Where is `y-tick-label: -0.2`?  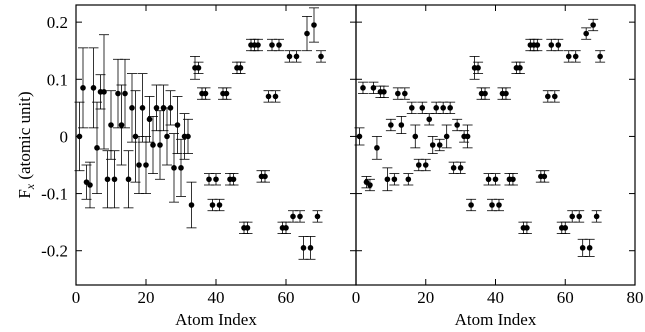 y-tick-label: -0.2 is located at coordinates (54, 251).